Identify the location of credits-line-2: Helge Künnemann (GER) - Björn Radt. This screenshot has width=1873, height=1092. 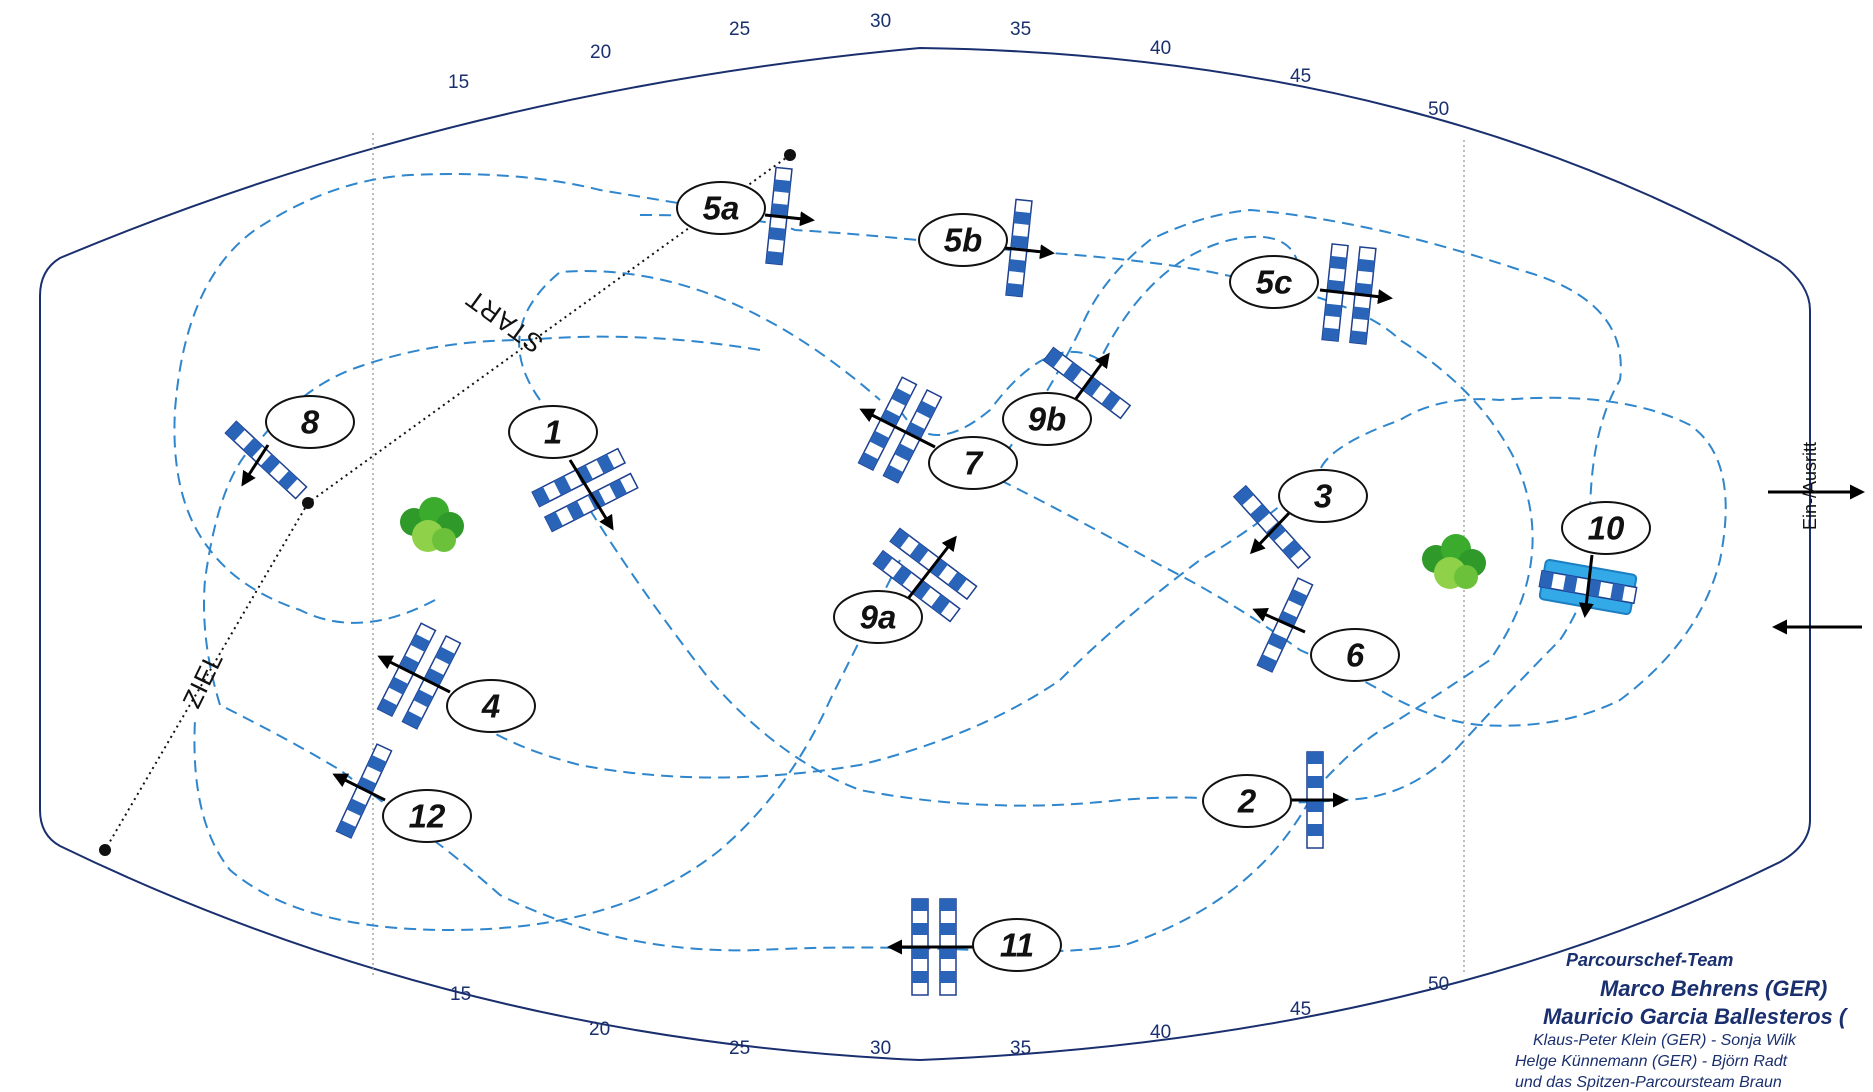
(1651, 1061).